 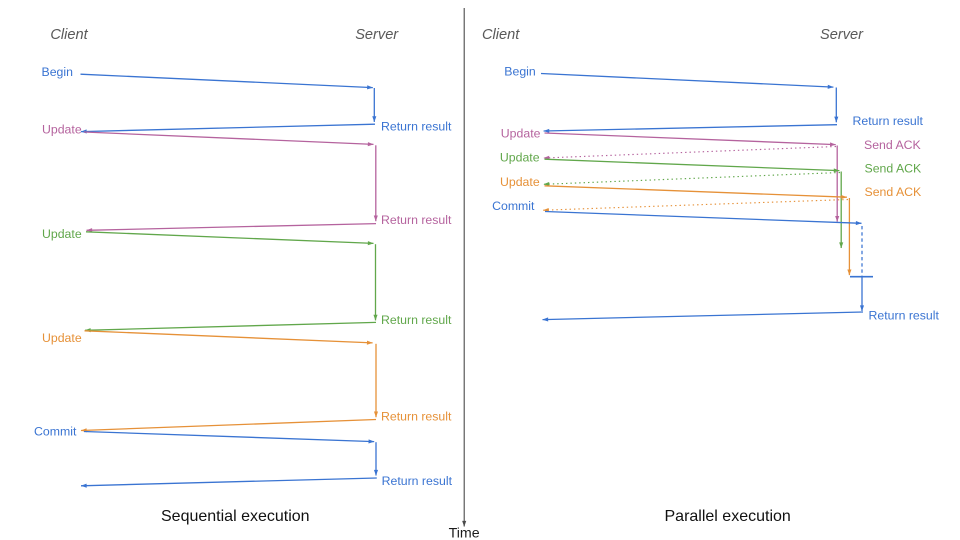 What do you see at coordinates (728, 516) in the screenshot?
I see `svg-text: Parallel execution` at bounding box center [728, 516].